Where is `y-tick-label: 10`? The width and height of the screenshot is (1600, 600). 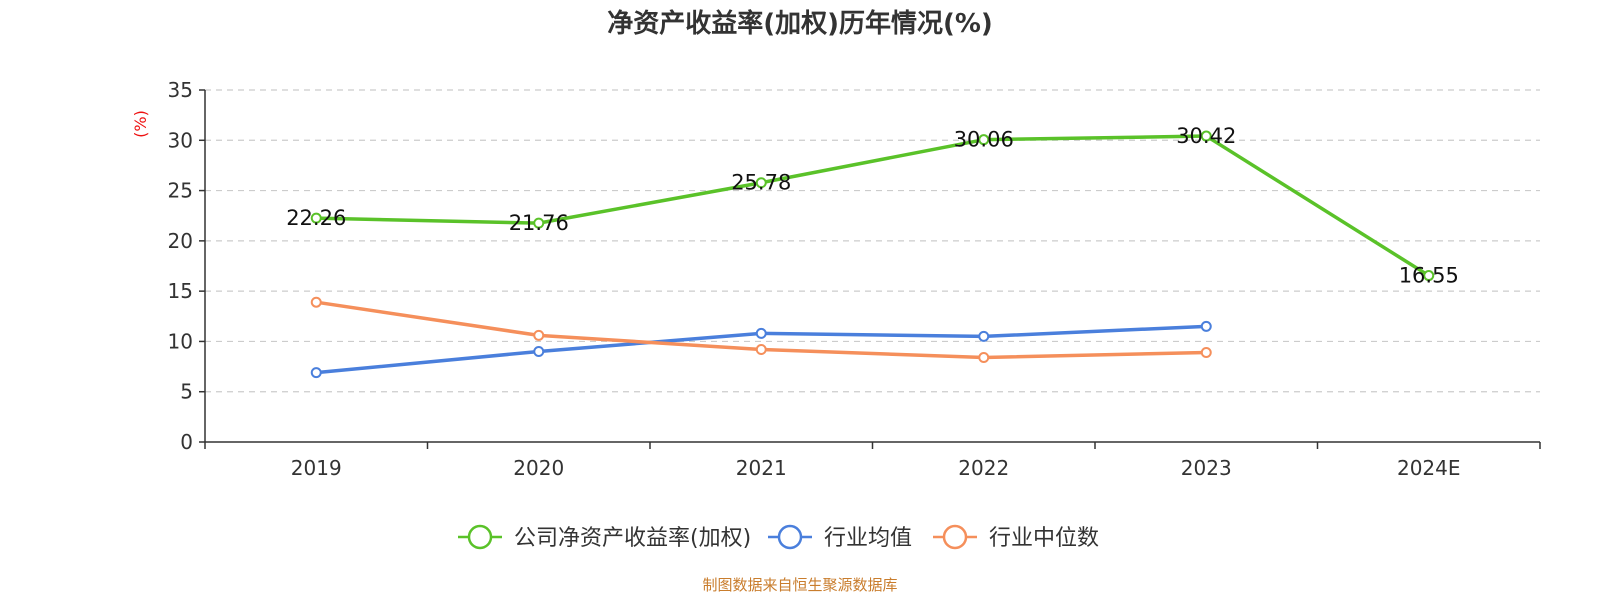
y-tick-label: 10 is located at coordinates (180, 341).